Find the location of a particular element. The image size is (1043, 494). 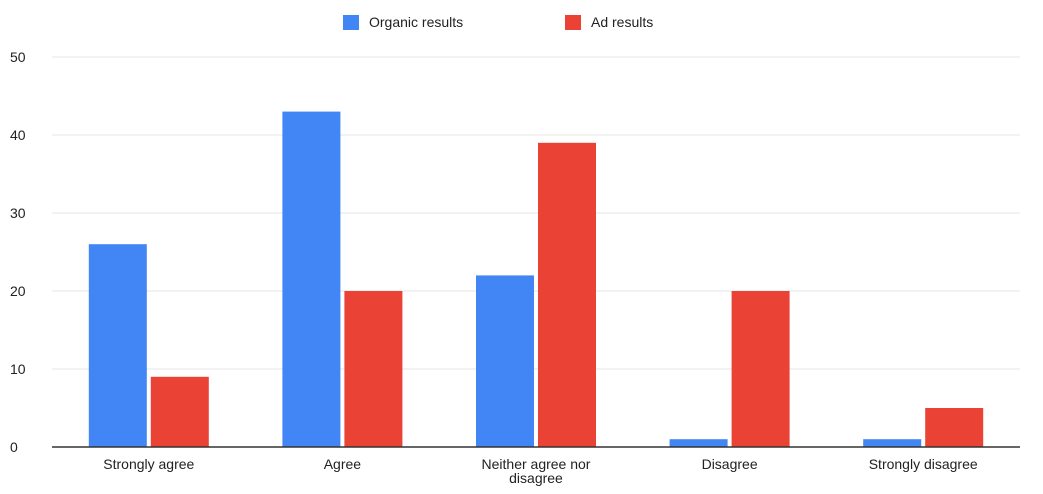

y-tick-label: 0 is located at coordinates (14, 447).